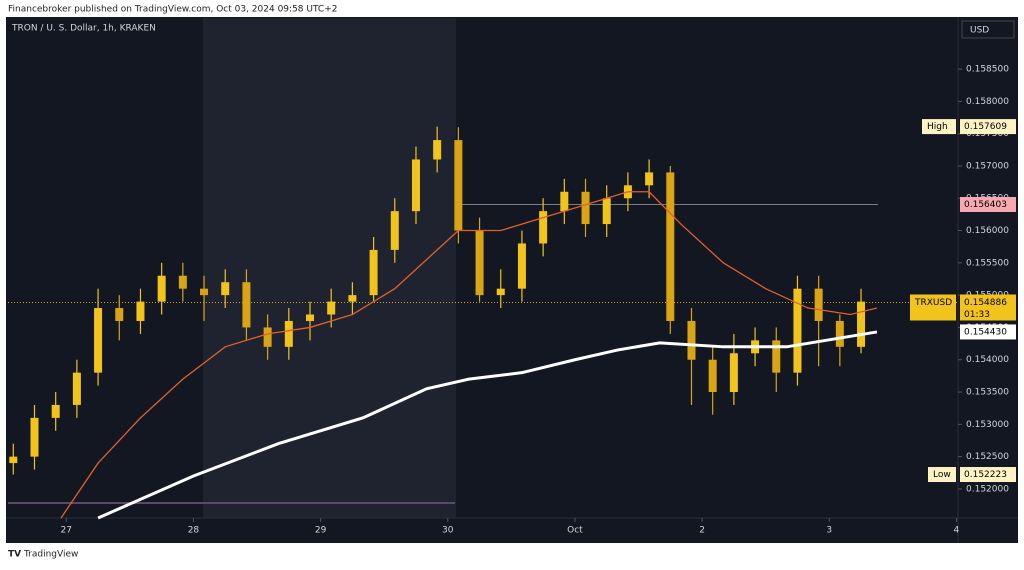  What do you see at coordinates (979, 31) in the screenshot?
I see `currency: USD` at bounding box center [979, 31].